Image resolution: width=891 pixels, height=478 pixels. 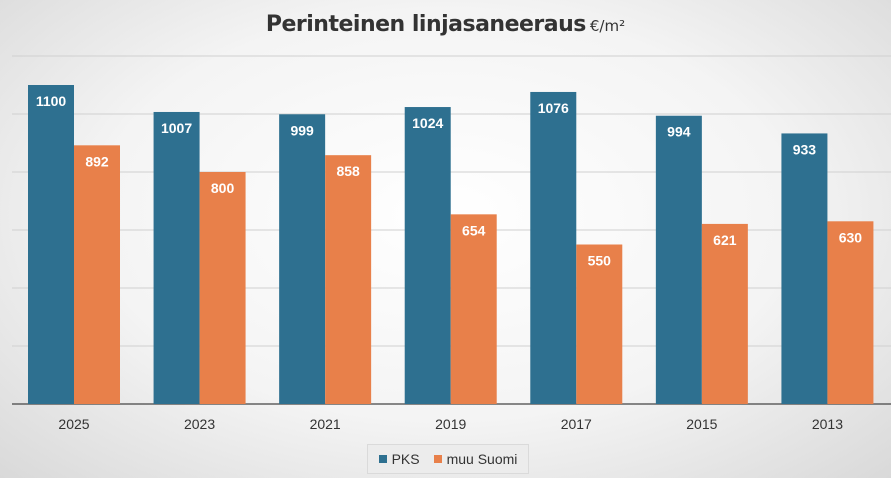 I want to click on bar-pks-2019, so click(x=427, y=255).